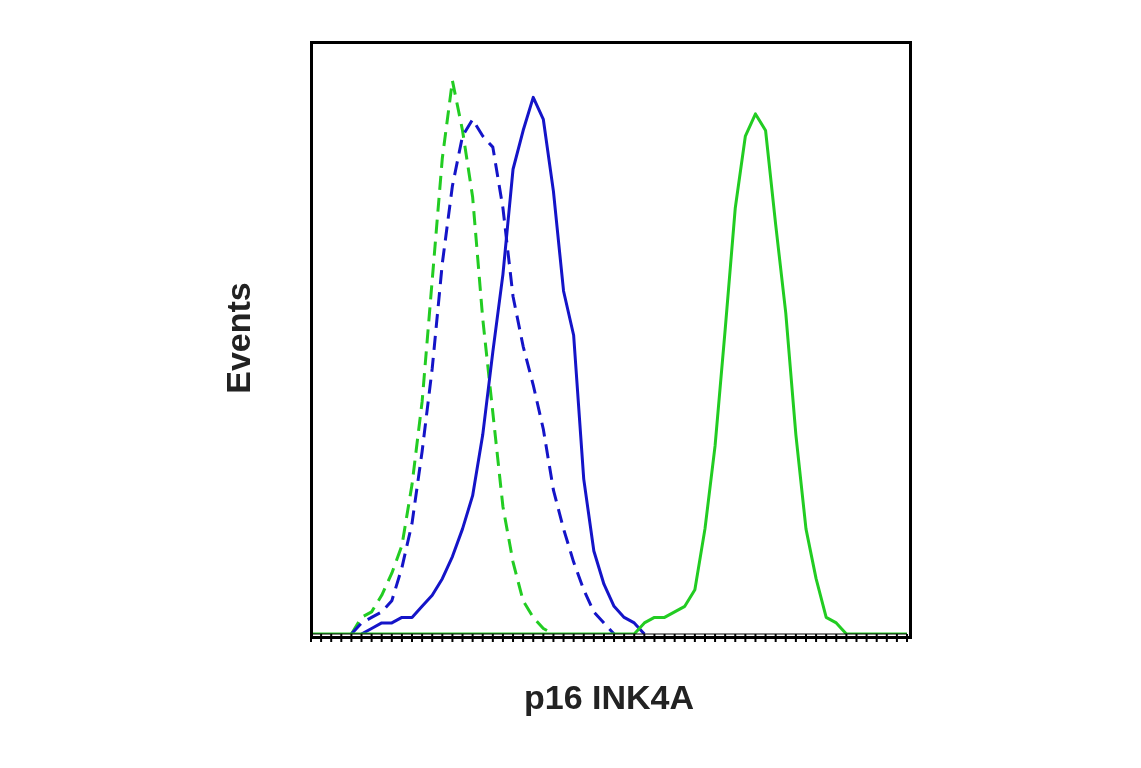 This screenshot has width=1141, height=768. What do you see at coordinates (609, 697) in the screenshot?
I see `x-axis-title: p16 INK4A` at bounding box center [609, 697].